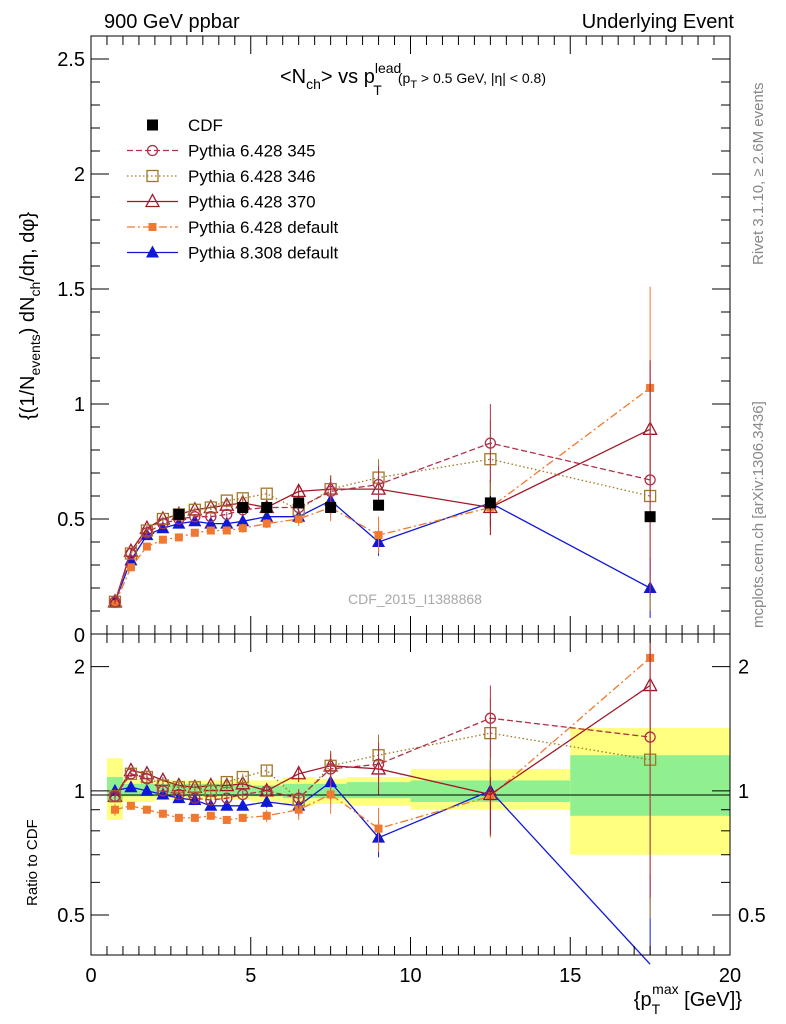 This screenshot has width=786, height=1024. What do you see at coordinates (30, 316) in the screenshot?
I see `main-y-axis-label: {(1/Nevents) dNch/dη, dφ}` at bounding box center [30, 316].